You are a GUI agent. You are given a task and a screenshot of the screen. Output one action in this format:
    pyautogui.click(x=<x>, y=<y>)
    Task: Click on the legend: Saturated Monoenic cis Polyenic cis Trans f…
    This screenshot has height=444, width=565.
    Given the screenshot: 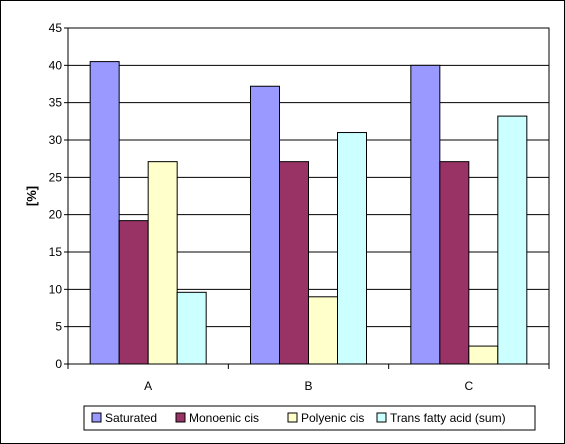 What is the action you would take?
    pyautogui.click(x=309, y=418)
    